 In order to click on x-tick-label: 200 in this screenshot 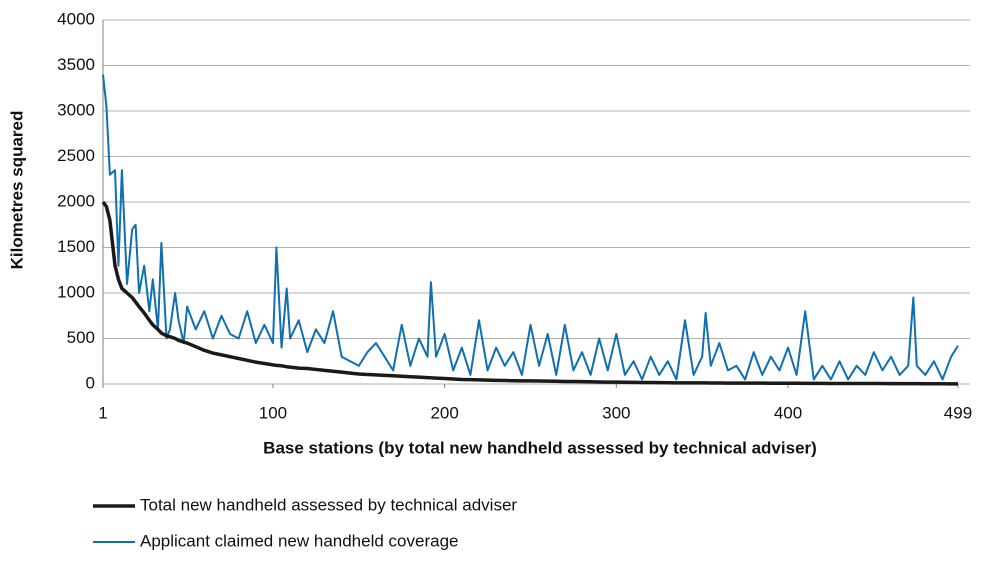, I will do `click(444, 412)`.